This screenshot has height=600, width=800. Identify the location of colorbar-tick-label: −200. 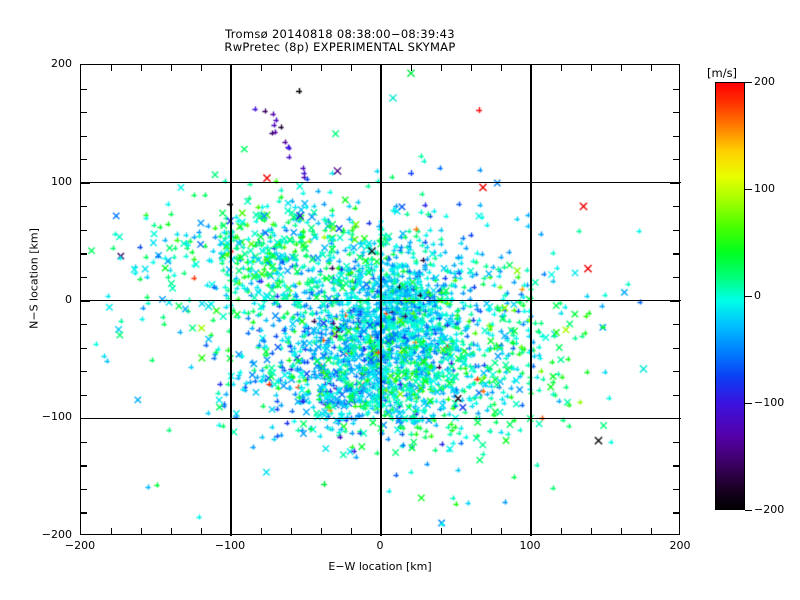
(769, 509).